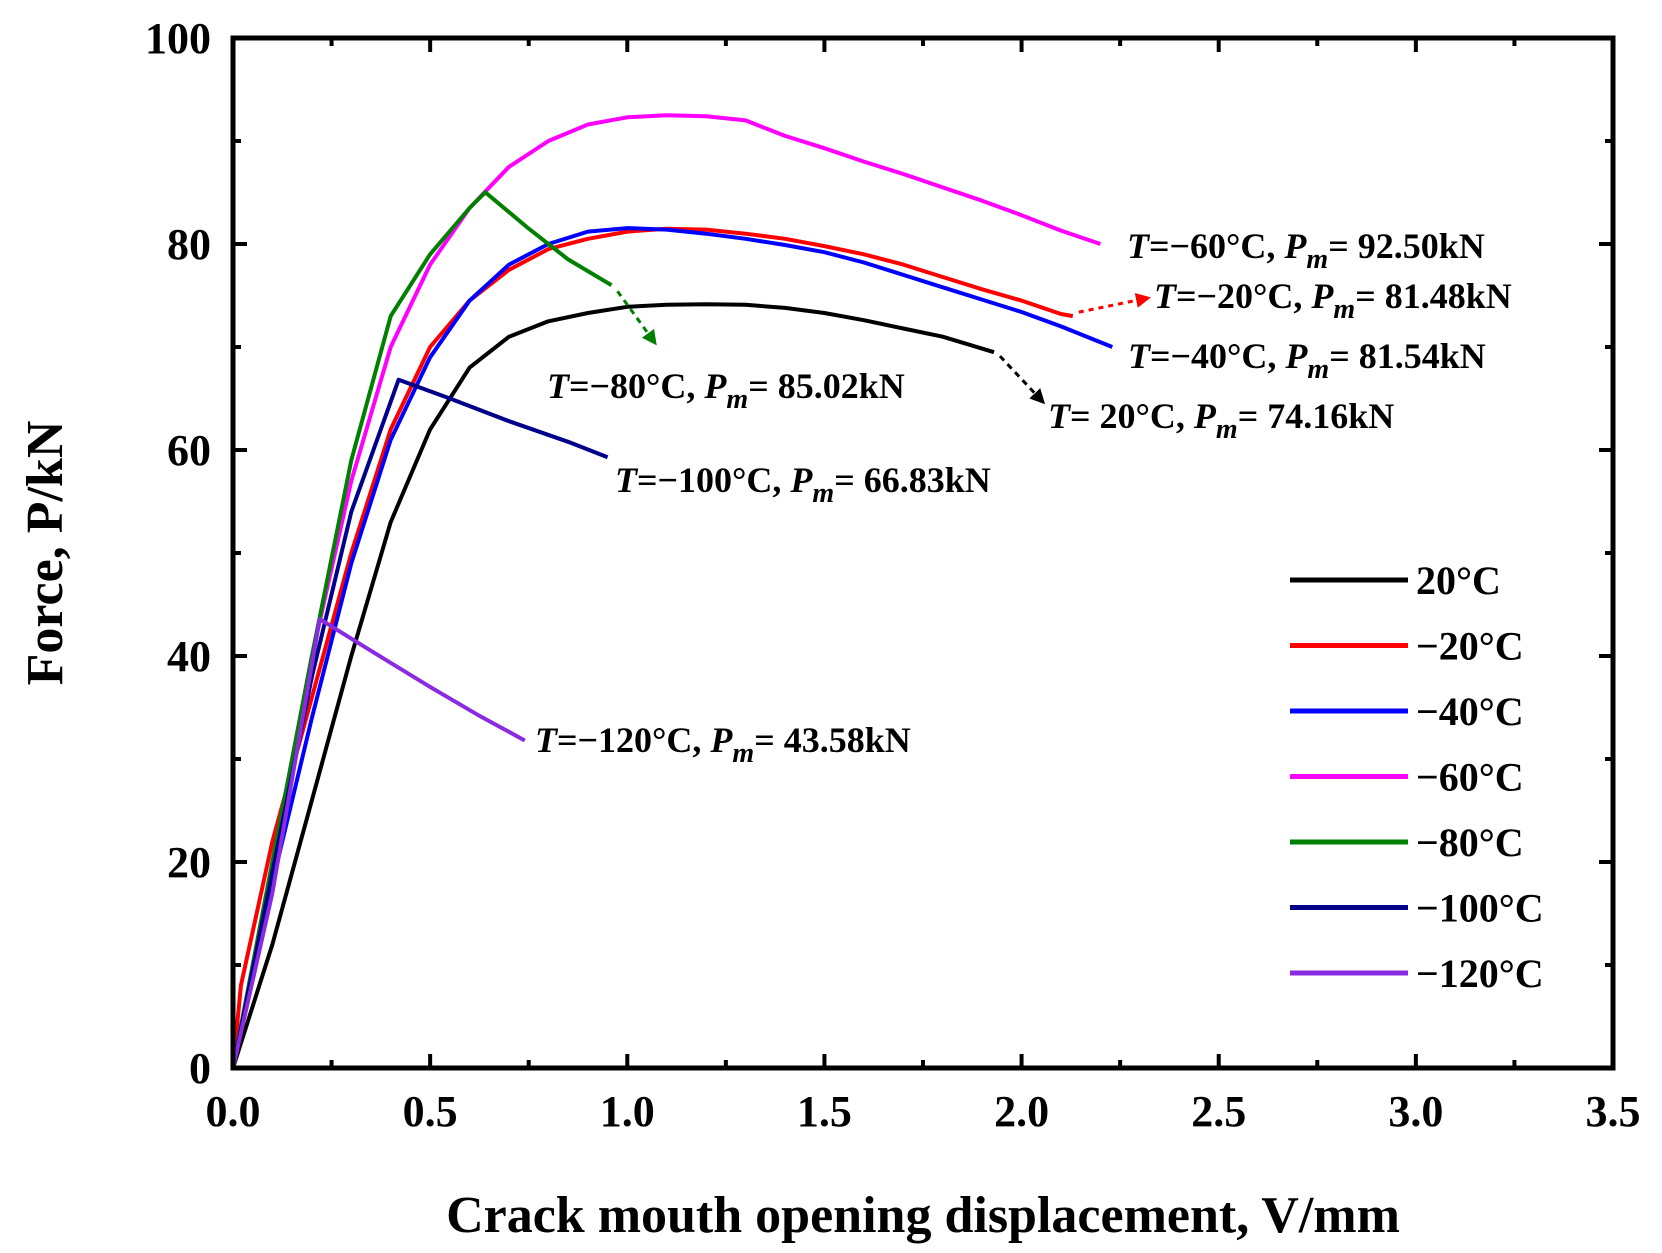 The image size is (1662, 1253). I want to click on y-tick-label: 100, so click(178, 38).